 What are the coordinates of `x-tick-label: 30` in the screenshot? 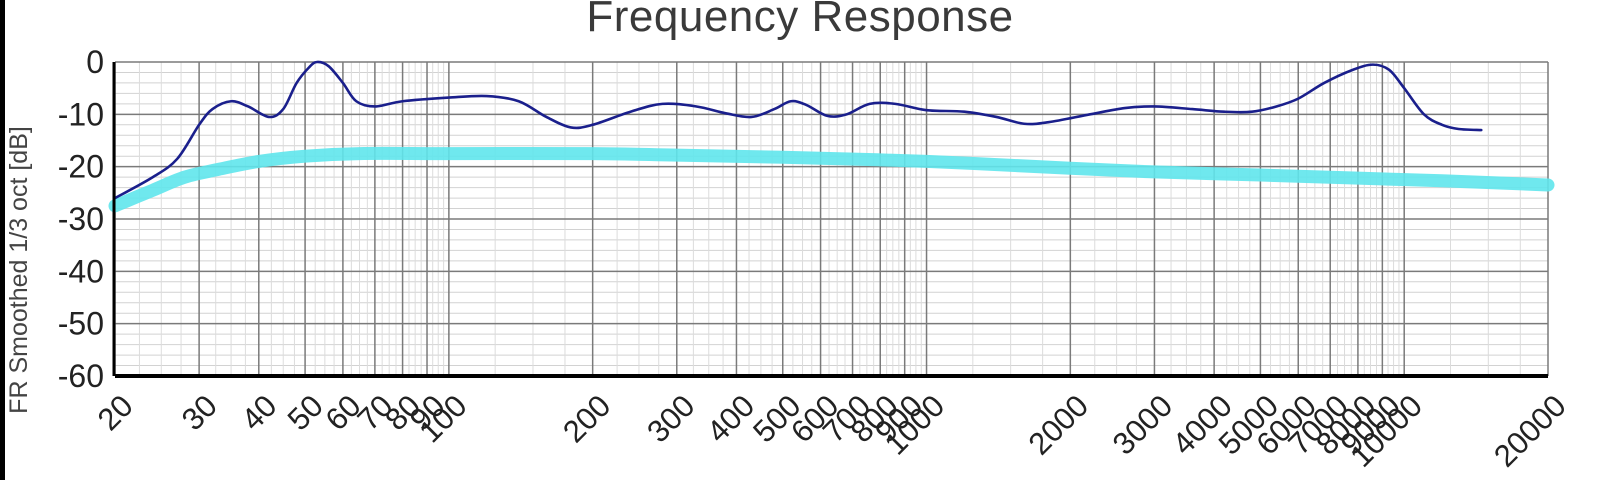 It's located at (199, 412).